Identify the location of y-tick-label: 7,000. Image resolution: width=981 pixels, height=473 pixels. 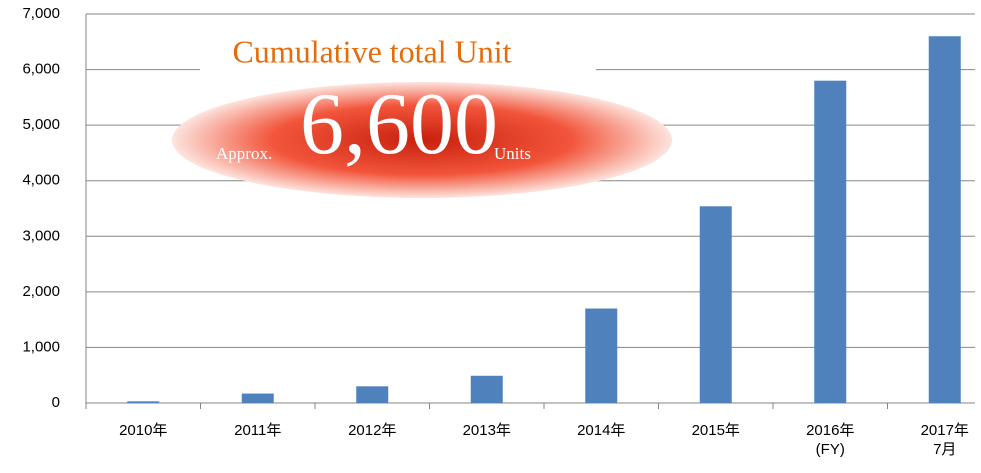
(41, 13).